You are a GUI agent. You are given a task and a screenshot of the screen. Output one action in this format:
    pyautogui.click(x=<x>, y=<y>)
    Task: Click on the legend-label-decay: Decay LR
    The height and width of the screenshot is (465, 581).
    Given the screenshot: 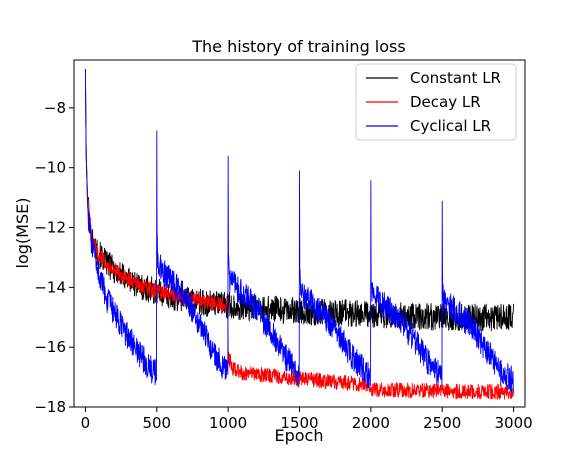 What is the action you would take?
    pyautogui.click(x=445, y=102)
    